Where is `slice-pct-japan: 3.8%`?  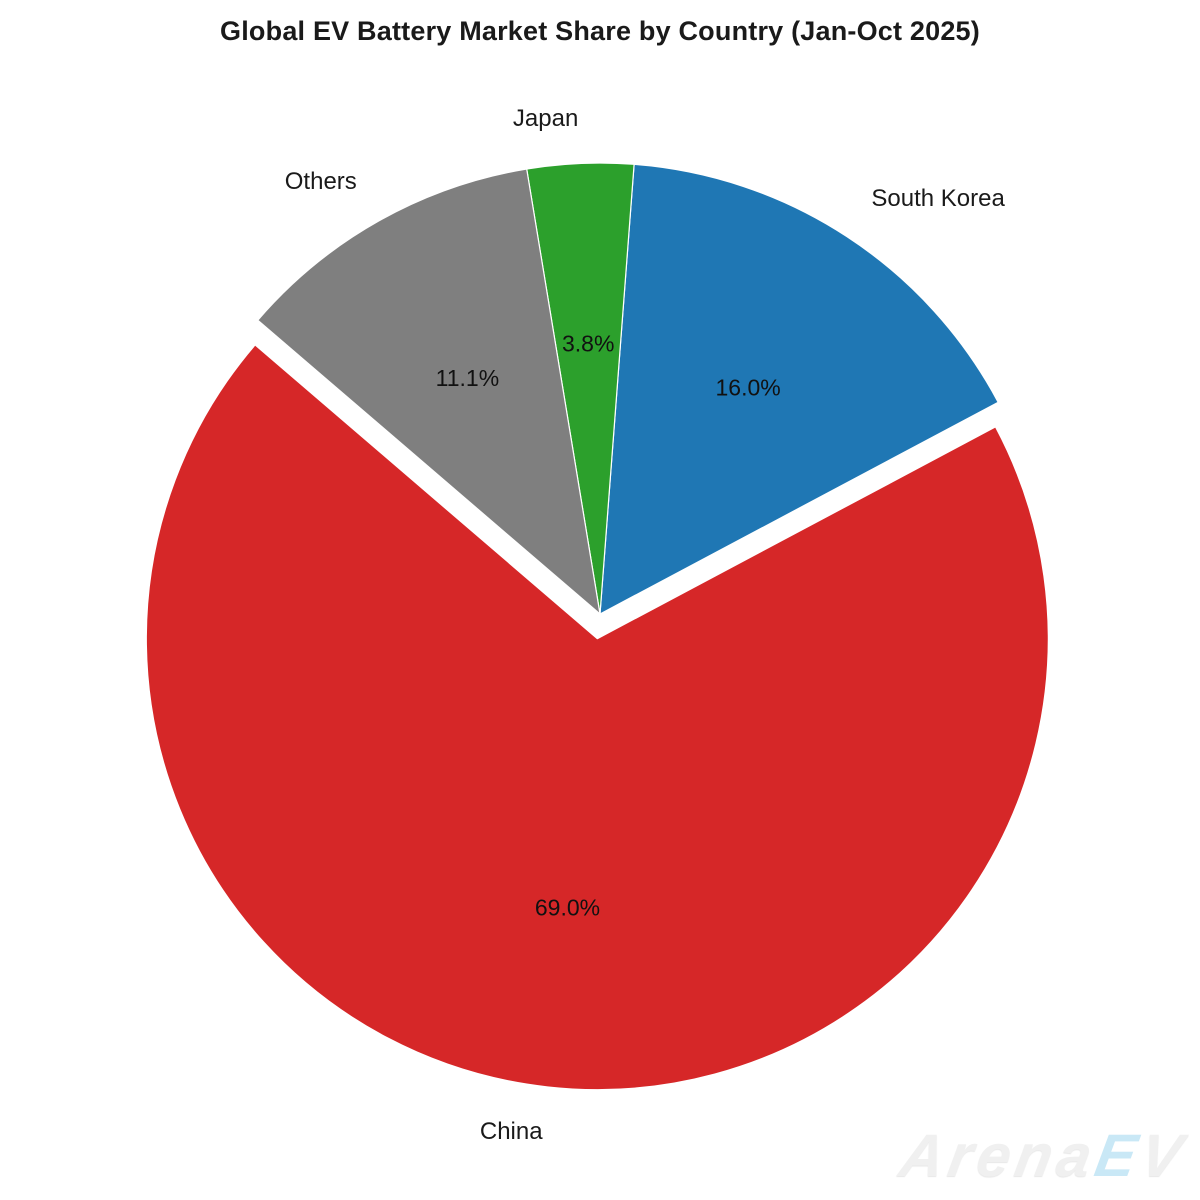 slice-pct-japan: 3.8% is located at coordinates (588, 344).